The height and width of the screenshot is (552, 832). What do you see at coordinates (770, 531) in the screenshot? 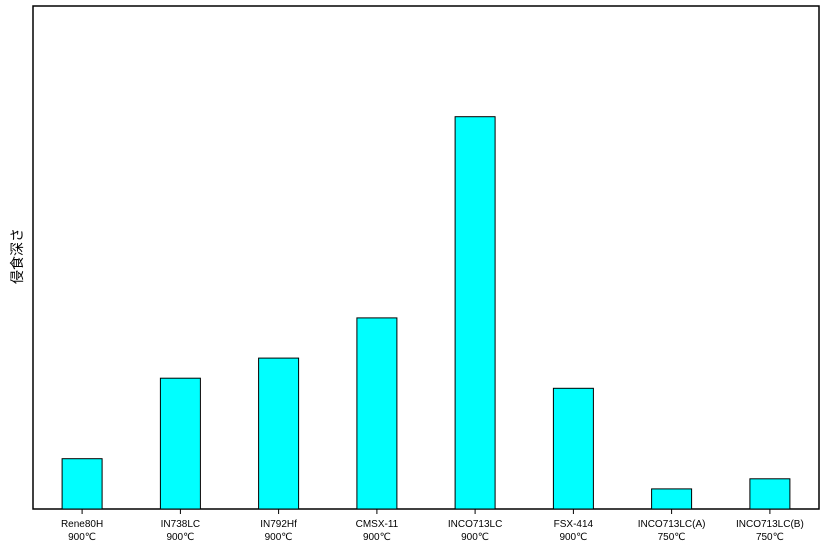
I see `x-tick-label-7: INCO713LC(B) 750℃` at bounding box center [770, 531].